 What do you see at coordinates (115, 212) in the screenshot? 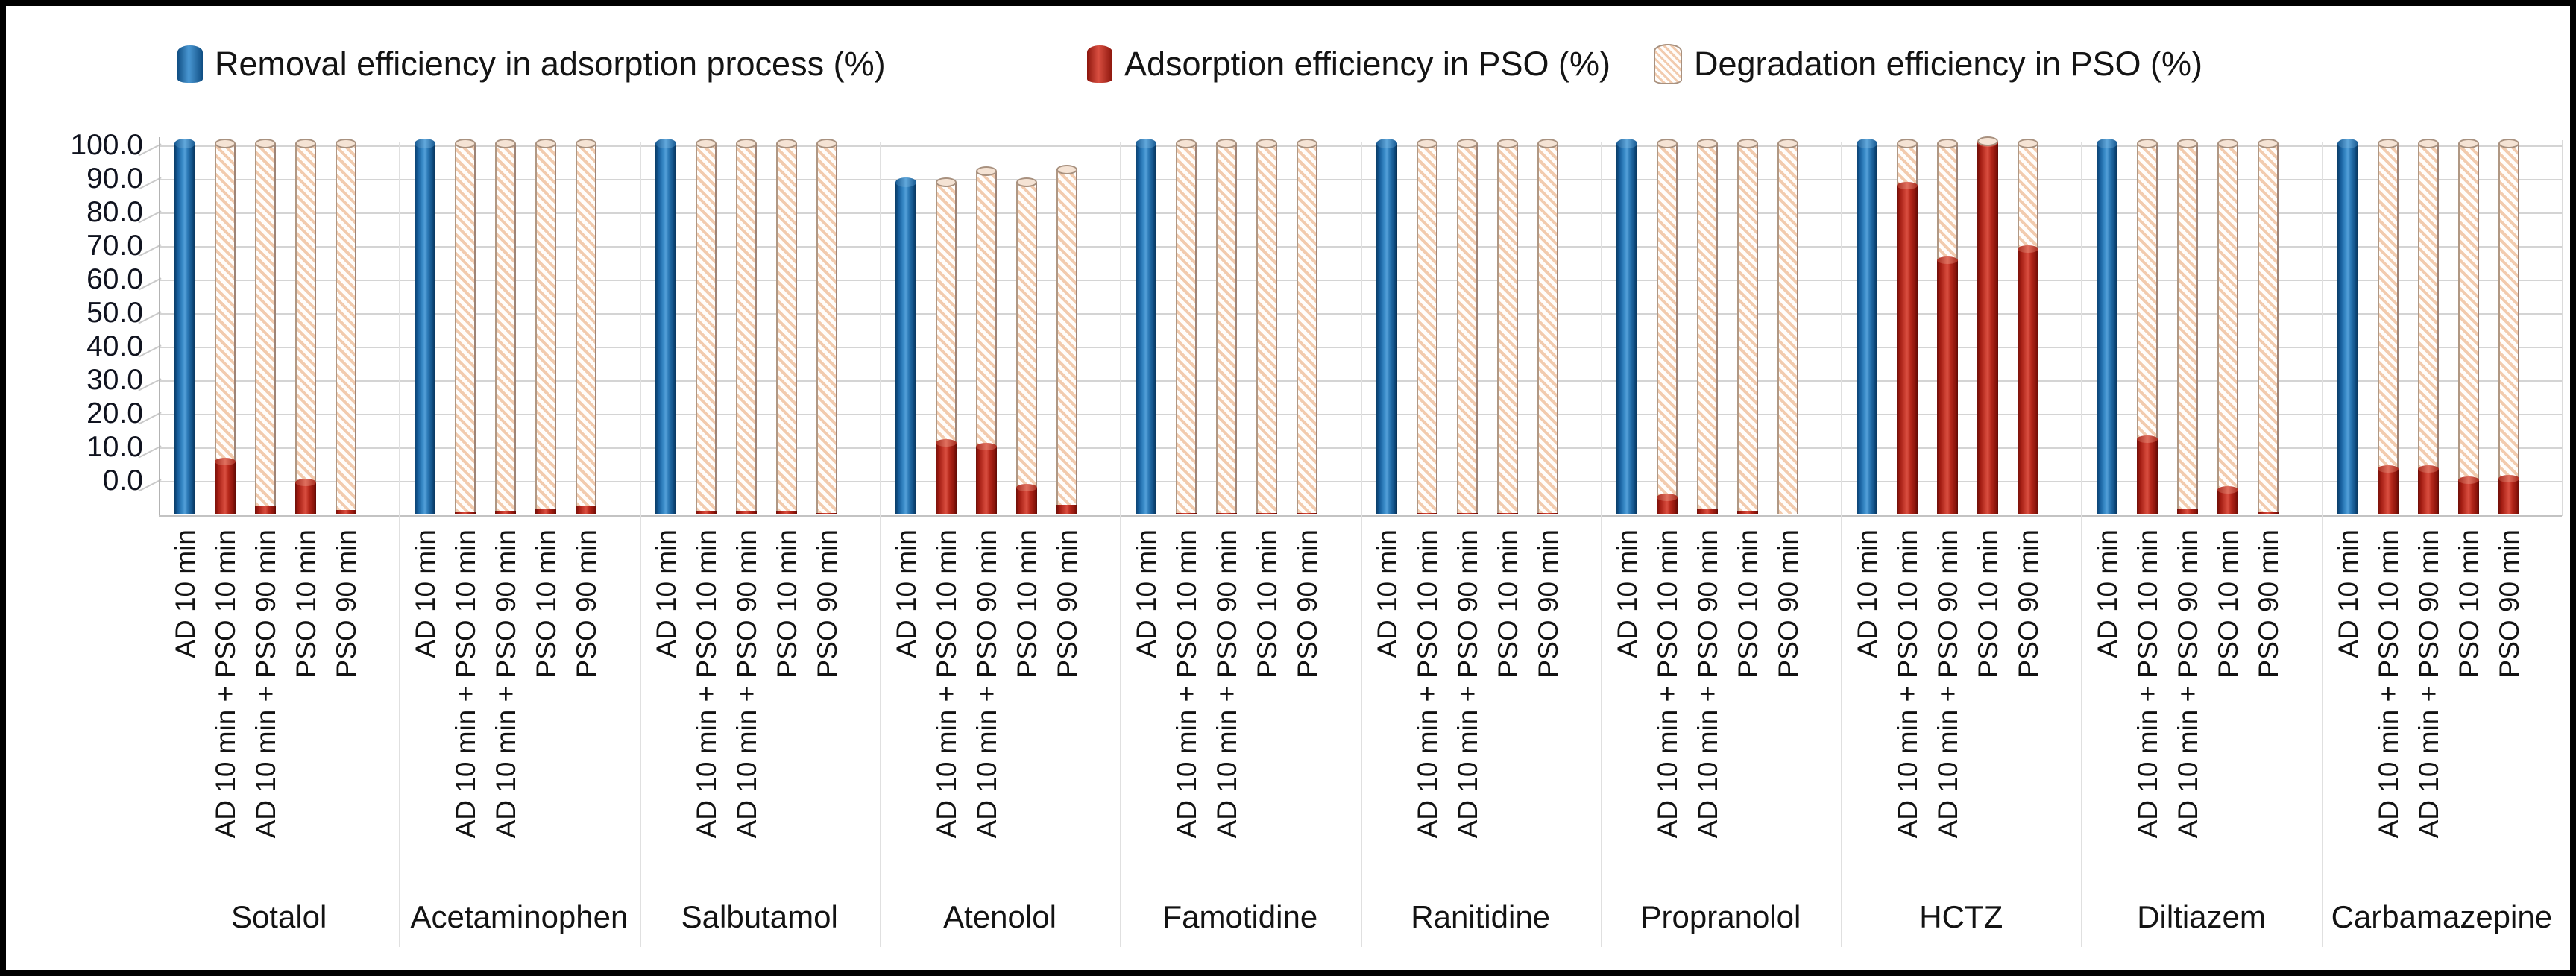
I see `y-axis-tick-label: 80.0` at bounding box center [115, 212].